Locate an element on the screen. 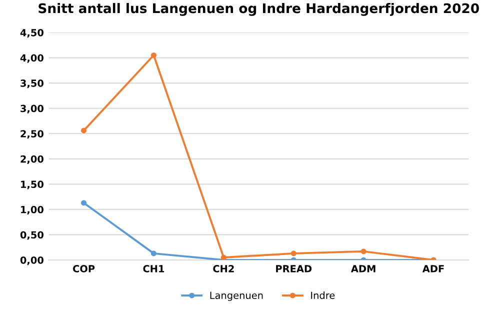  y-tick-label: 0,50 is located at coordinates (32, 235).